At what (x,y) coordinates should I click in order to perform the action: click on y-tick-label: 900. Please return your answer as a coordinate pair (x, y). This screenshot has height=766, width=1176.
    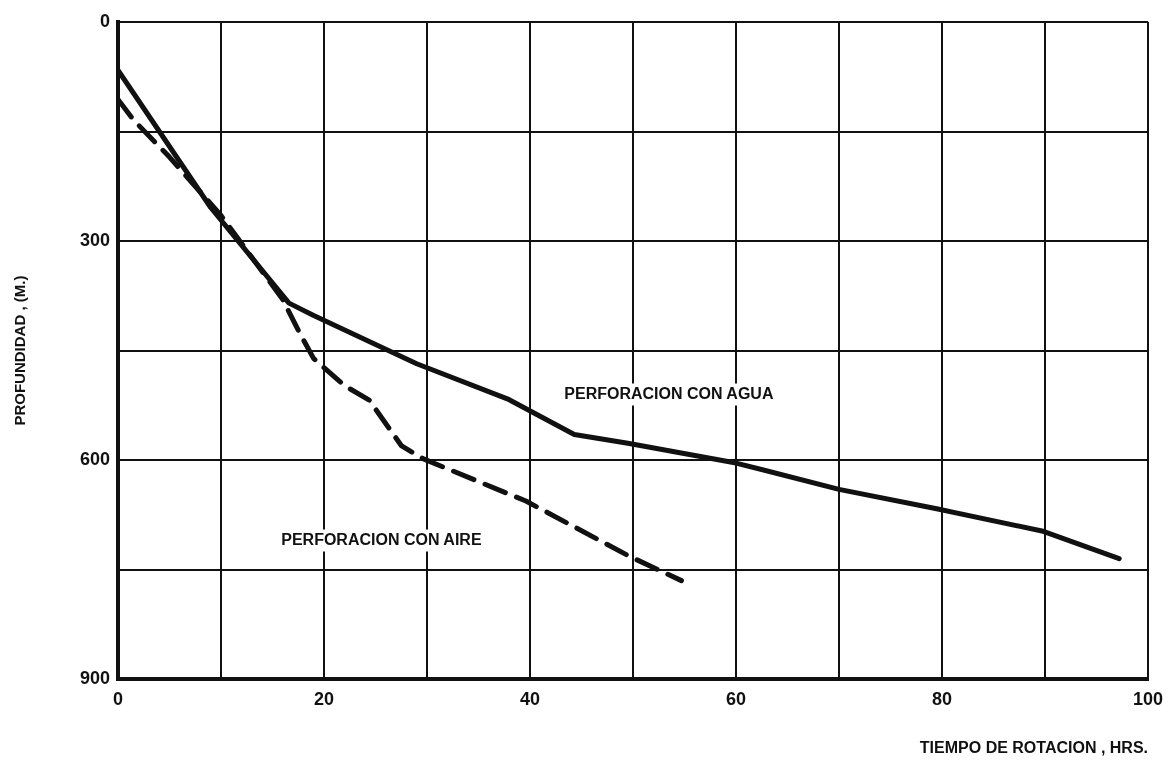
    Looking at the image, I should click on (94, 678).